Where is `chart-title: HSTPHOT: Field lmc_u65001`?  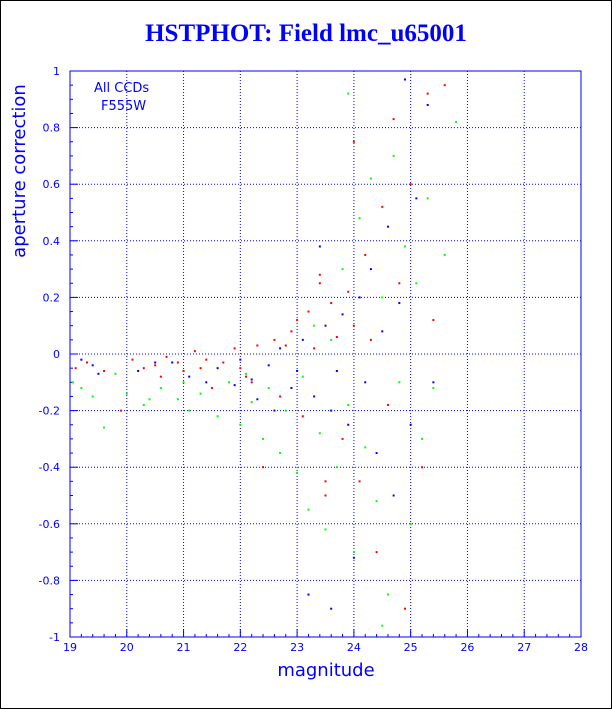 chart-title: HSTPHOT: Field lmc_u65001 is located at coordinates (306, 33).